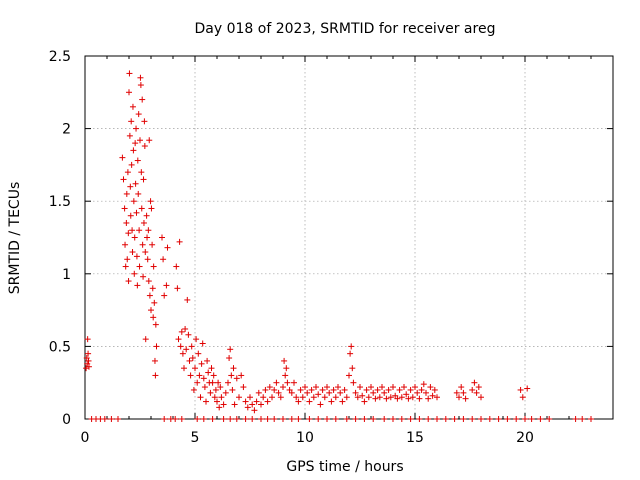 Image resolution: width=640 pixels, height=480 pixels. What do you see at coordinates (85, 438) in the screenshot?
I see `x-tick-label: 0` at bounding box center [85, 438].